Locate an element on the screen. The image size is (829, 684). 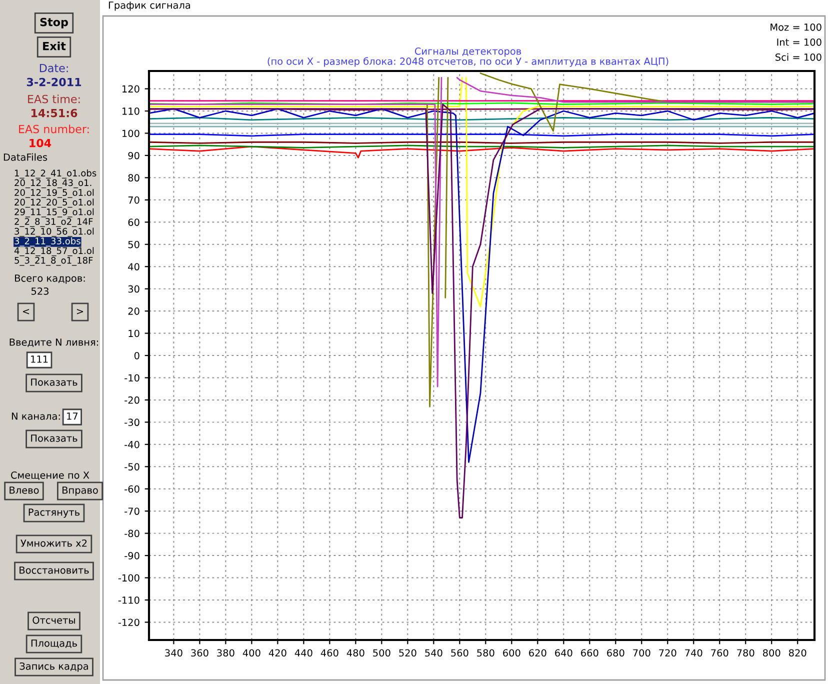
x-tick-label: 760 is located at coordinates (719, 653).